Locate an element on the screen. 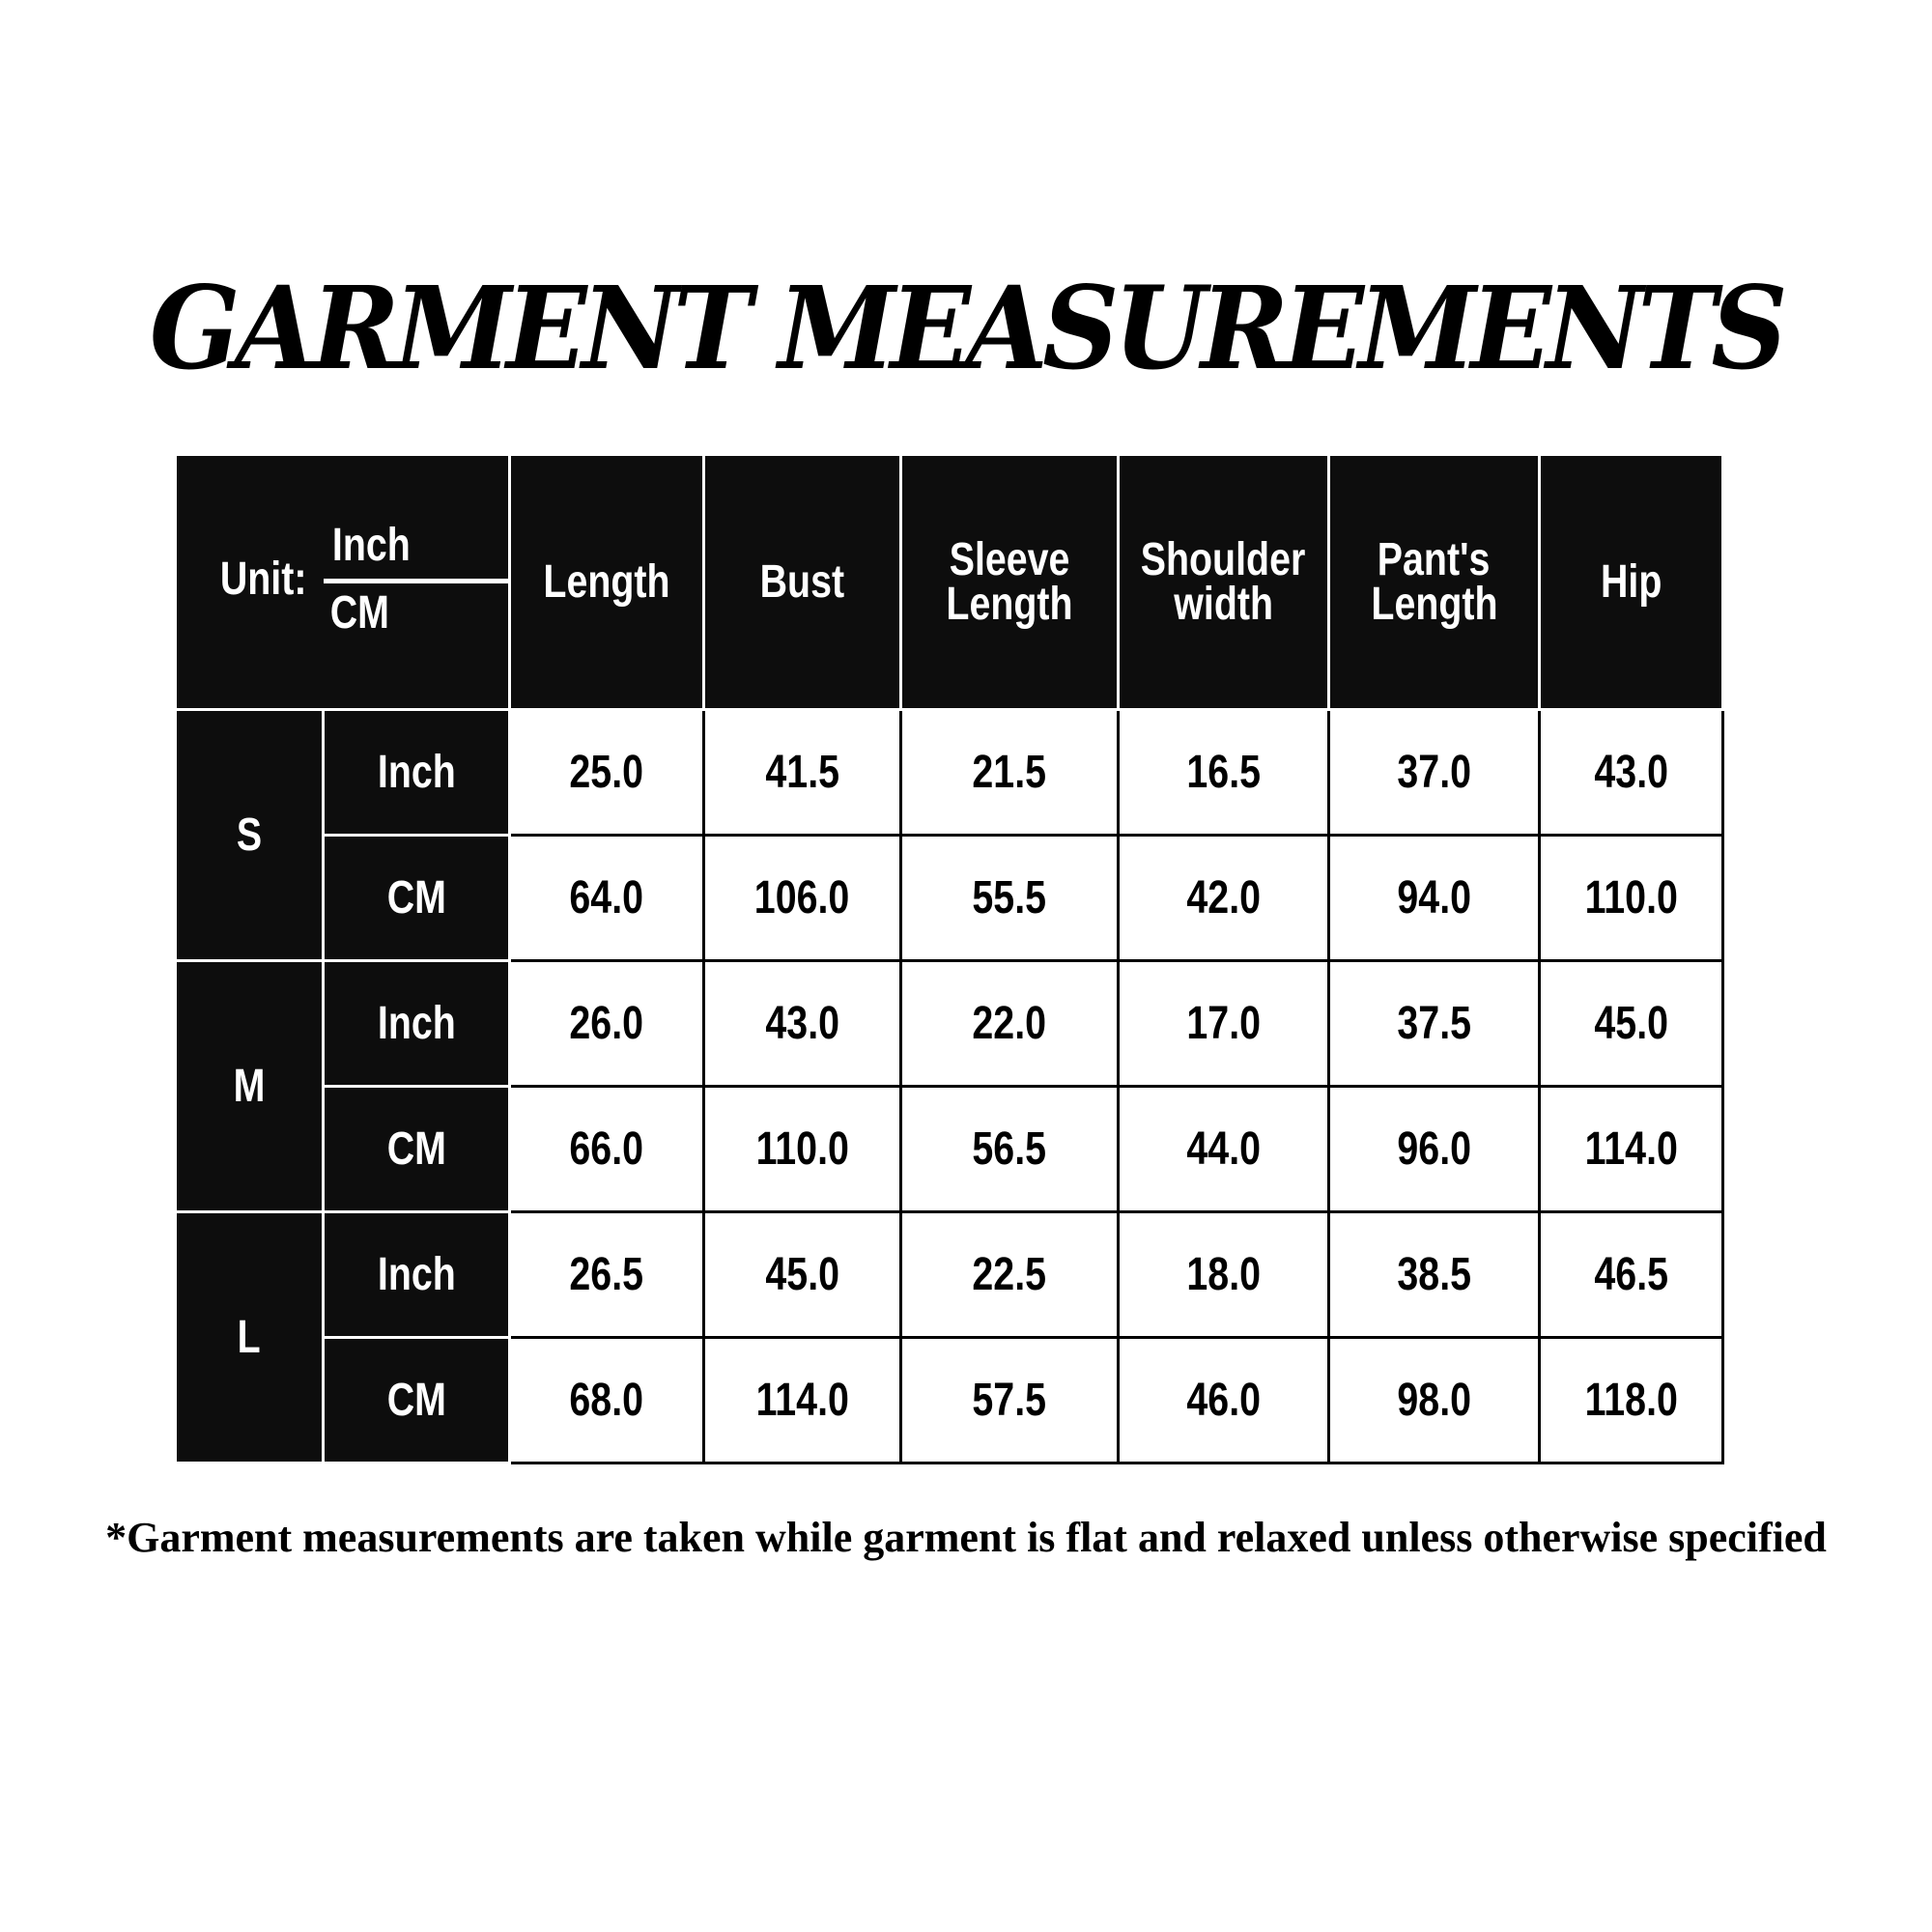 This screenshot has width=1932, height=1932. measurement-cell: 68.0 is located at coordinates (606, 1400).